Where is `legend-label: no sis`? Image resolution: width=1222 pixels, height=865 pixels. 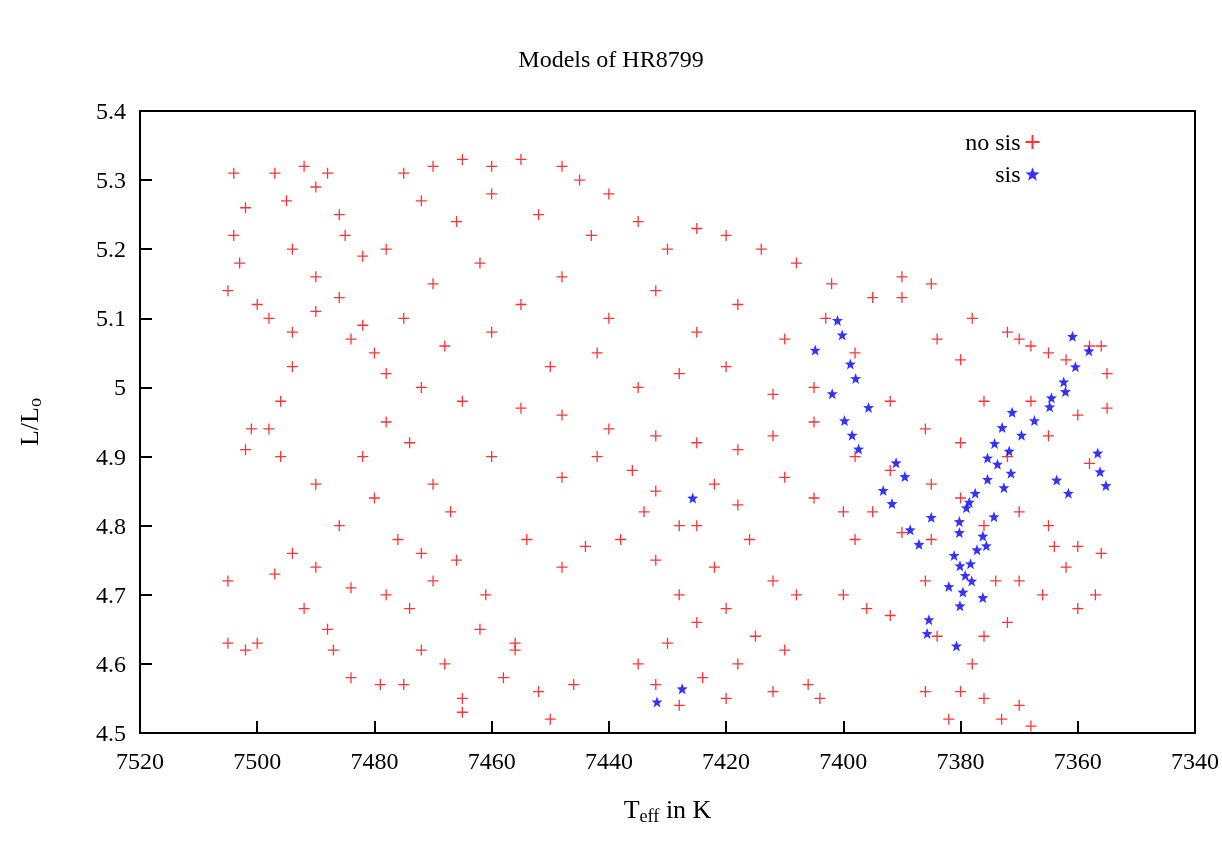
legend-label: no sis is located at coordinates (993, 142).